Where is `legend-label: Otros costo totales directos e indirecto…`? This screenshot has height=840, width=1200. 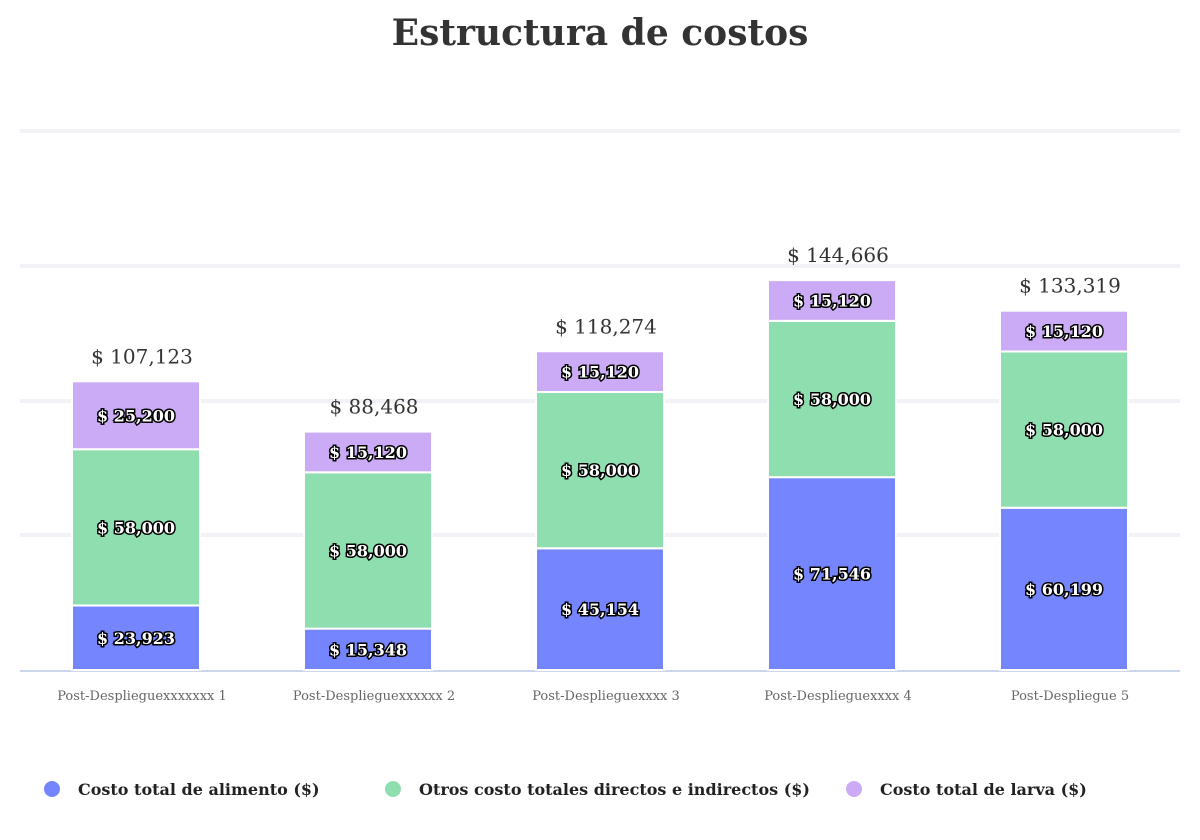 legend-label: Otros costo totales directos e indirecto… is located at coordinates (614, 789).